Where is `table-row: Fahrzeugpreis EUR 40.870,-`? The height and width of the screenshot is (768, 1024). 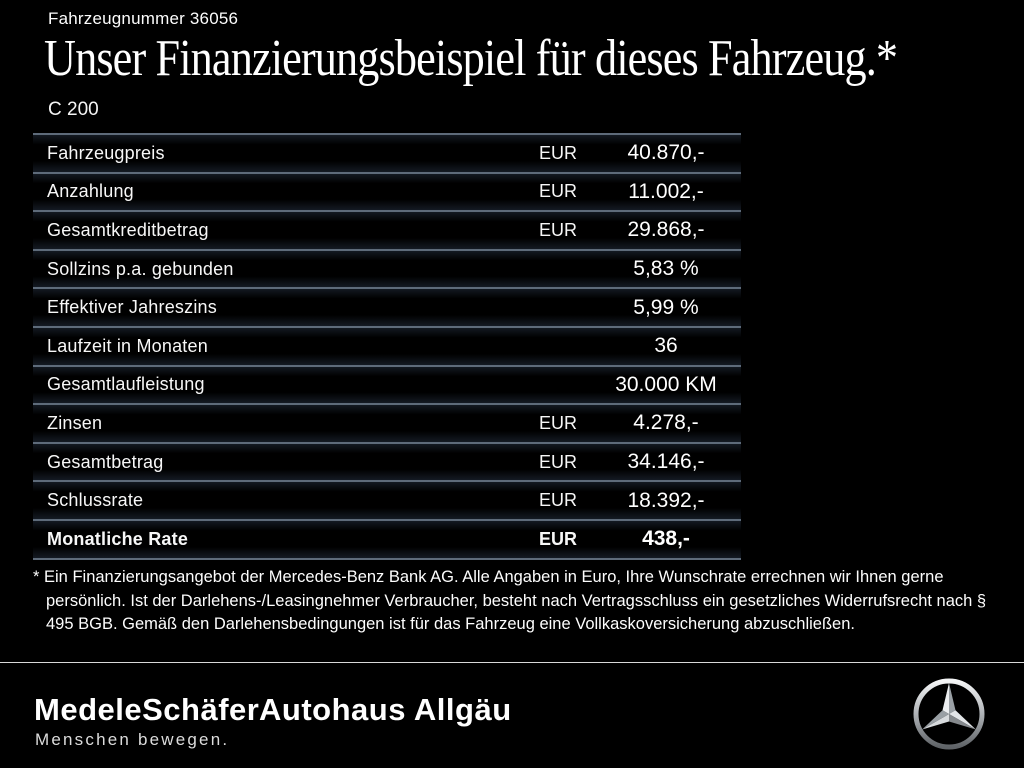 table-row: Fahrzeugpreis EUR 40.870,- is located at coordinates (387, 152).